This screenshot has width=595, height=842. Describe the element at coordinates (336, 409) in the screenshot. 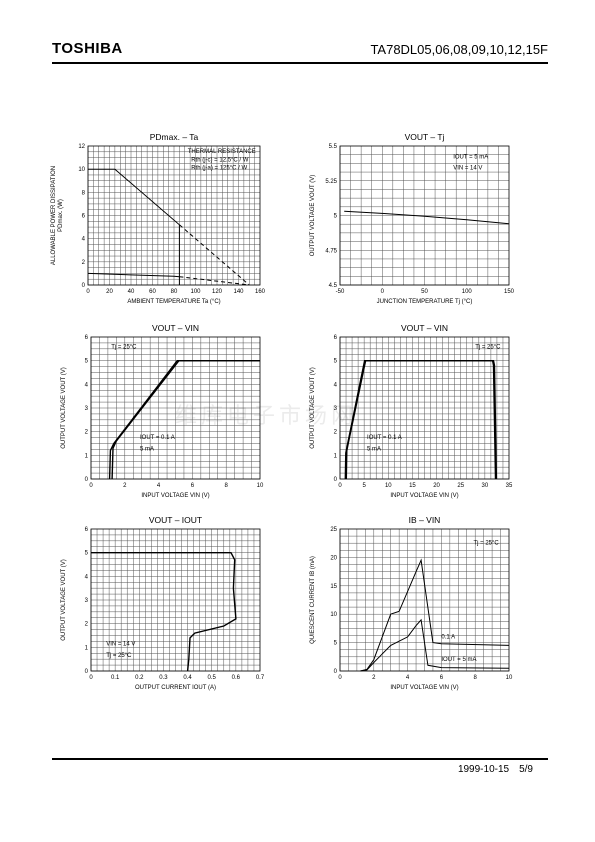

I see `y-tick-label: 3` at that location.